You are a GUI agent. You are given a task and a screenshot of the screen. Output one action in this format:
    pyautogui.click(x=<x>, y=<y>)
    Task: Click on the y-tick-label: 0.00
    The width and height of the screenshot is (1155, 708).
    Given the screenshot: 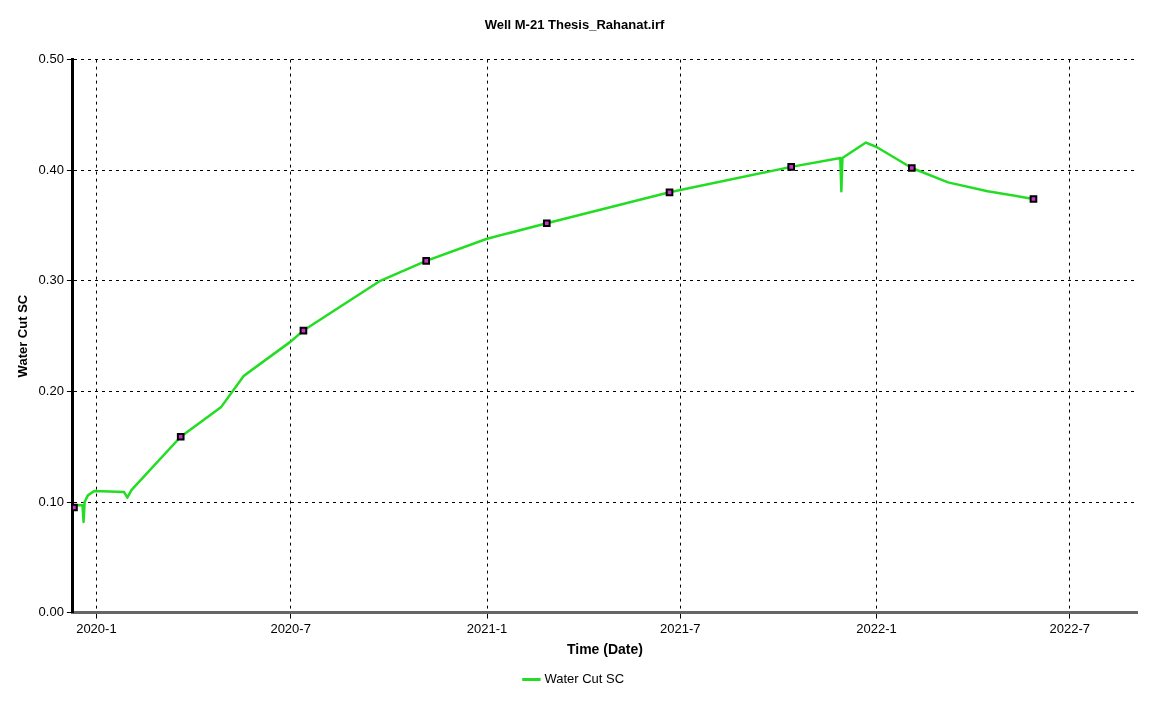 What is the action you would take?
    pyautogui.click(x=51, y=612)
    